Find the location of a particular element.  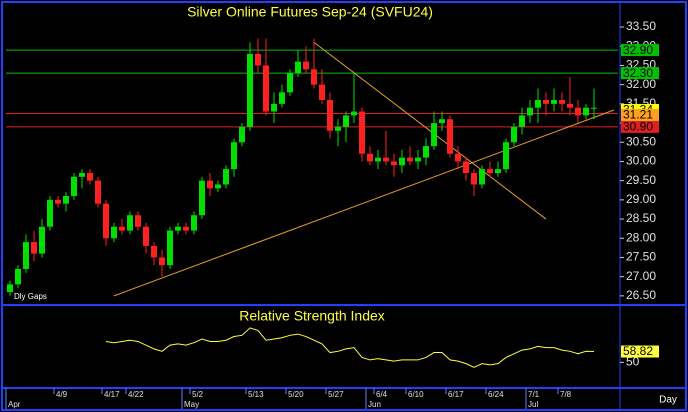

rsi-value-label: 58.82 is located at coordinates (638, 351).